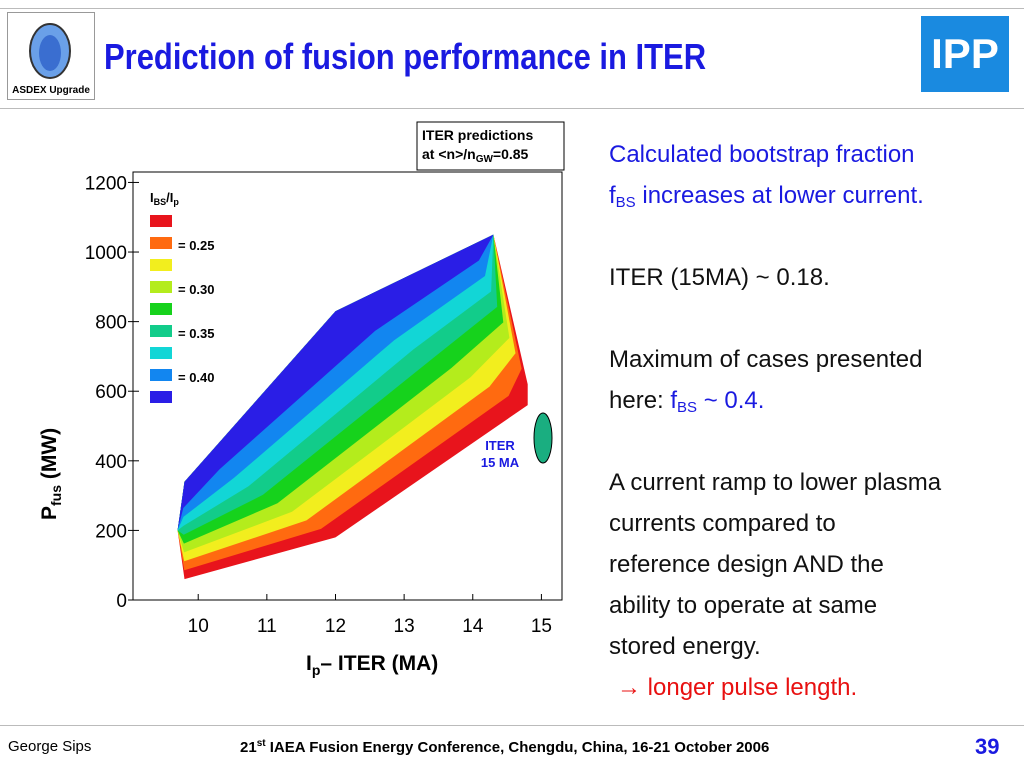 This screenshot has height=768, width=1024. I want to click on slide-title: Prediction of fusion performance in ITER, so click(405, 56).